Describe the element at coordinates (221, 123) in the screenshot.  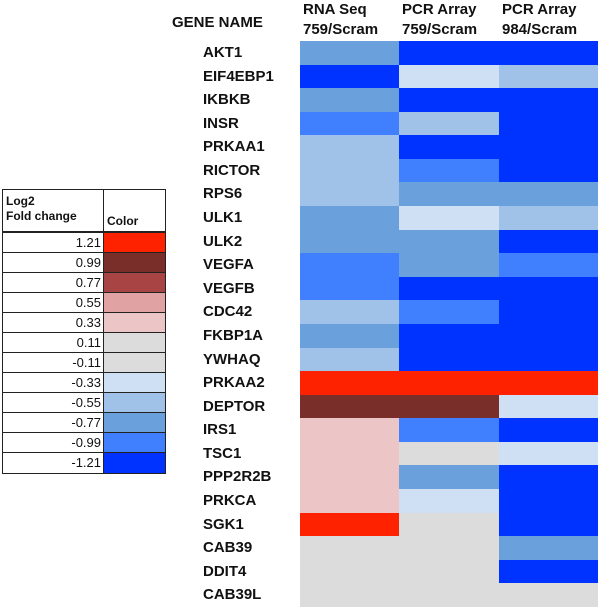
I see `gene-label: INSR` at that location.